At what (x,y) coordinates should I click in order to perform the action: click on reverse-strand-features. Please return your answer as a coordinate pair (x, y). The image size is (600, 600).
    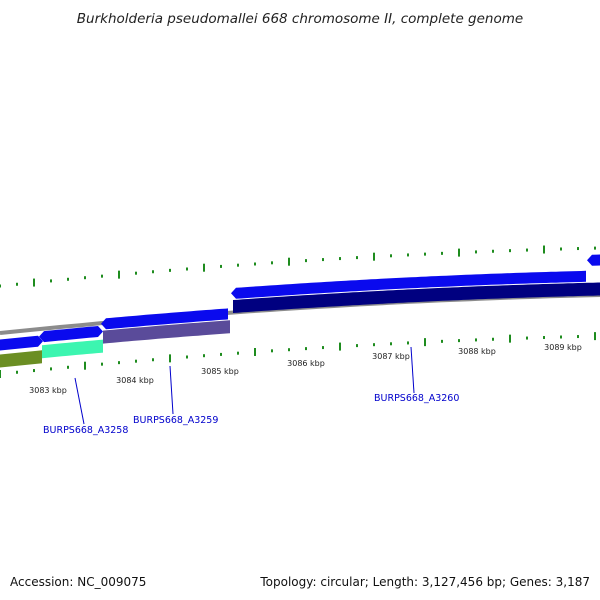
    Looking at the image, I should click on (300, 325).